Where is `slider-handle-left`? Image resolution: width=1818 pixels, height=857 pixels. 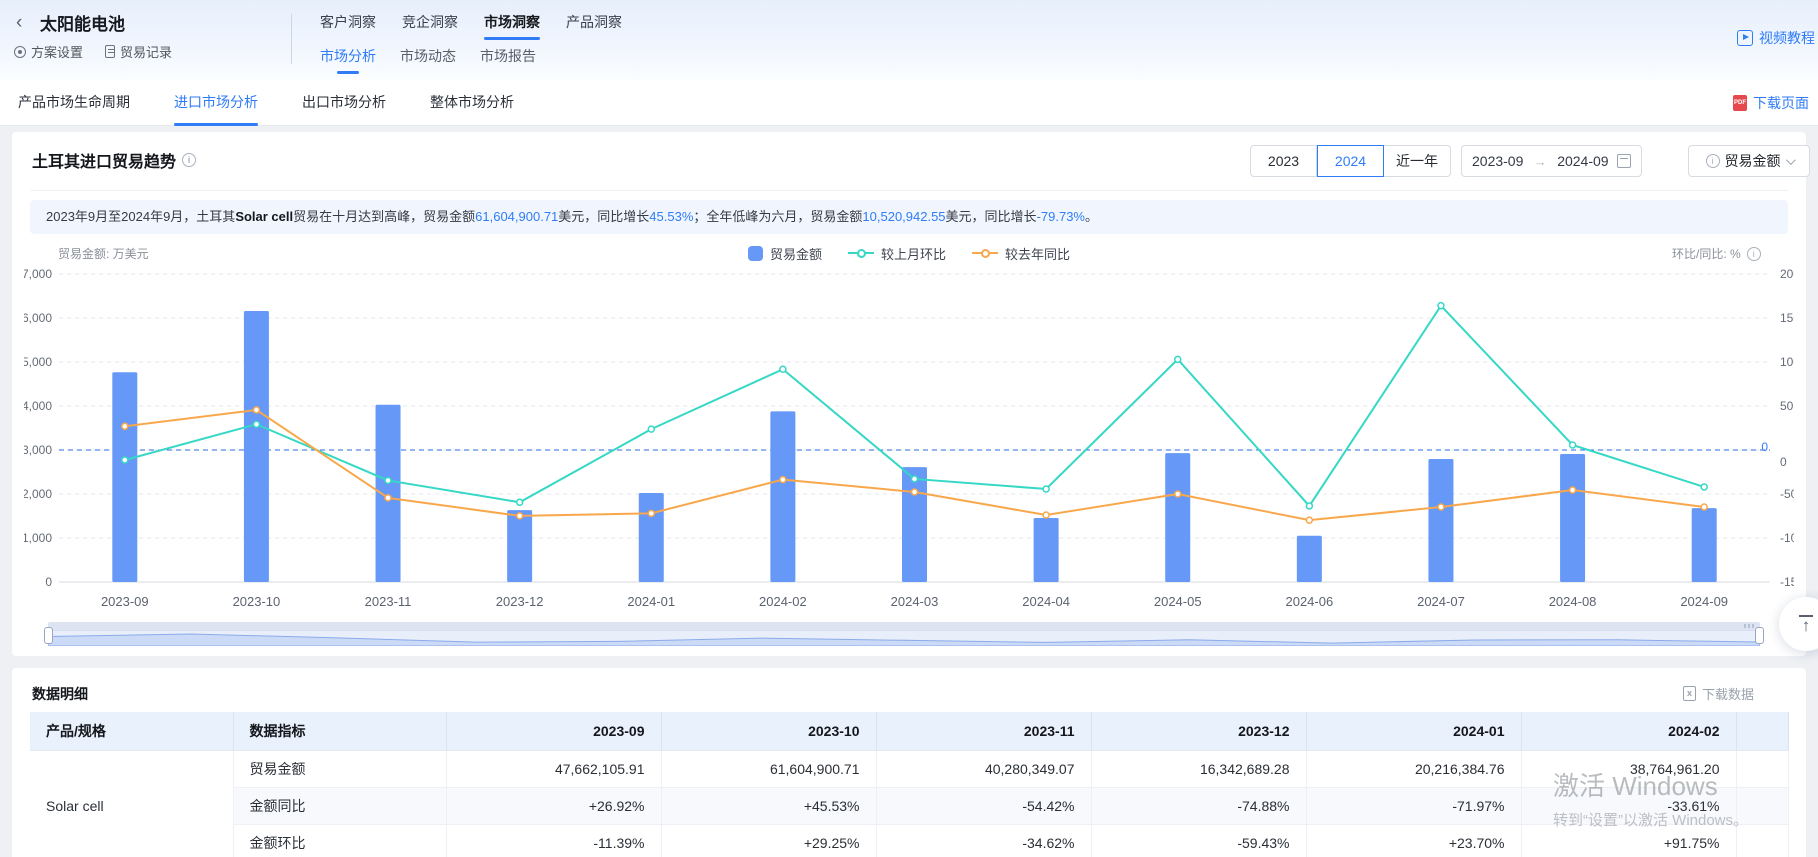
slider-handle-left is located at coordinates (48, 635).